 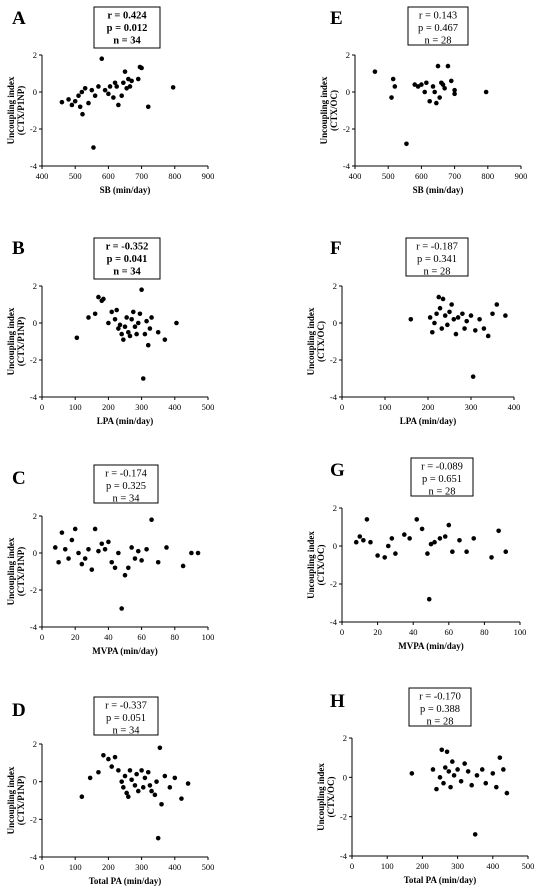 What do you see at coordinates (21, 342) in the screenshot?
I see `y-axis-label-line: (CTX/P1NP)` at bounding box center [21, 342].